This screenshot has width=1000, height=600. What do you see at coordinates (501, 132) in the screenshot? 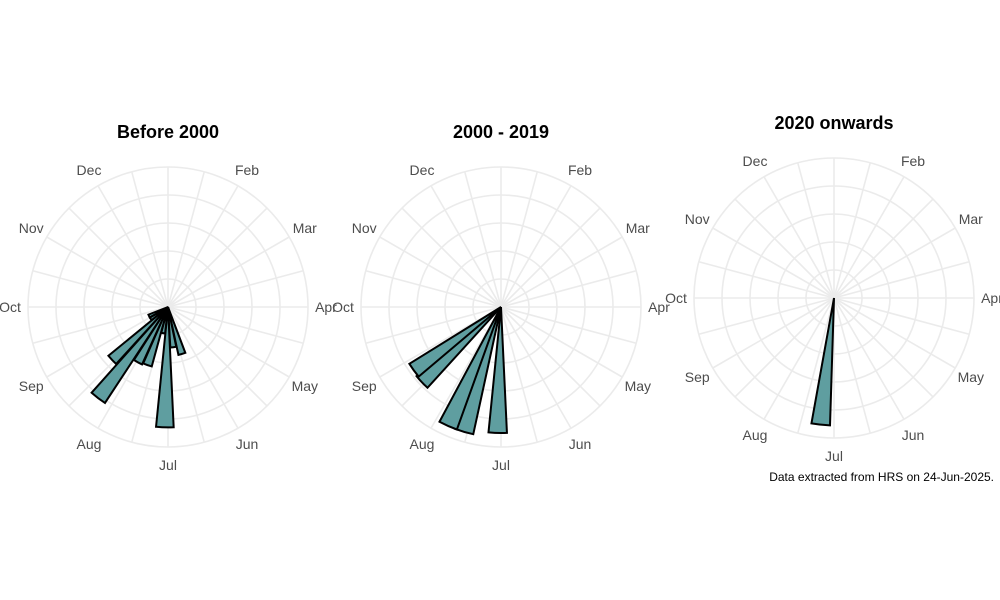
I see `chart-title: 2000 - 2019` at bounding box center [501, 132].